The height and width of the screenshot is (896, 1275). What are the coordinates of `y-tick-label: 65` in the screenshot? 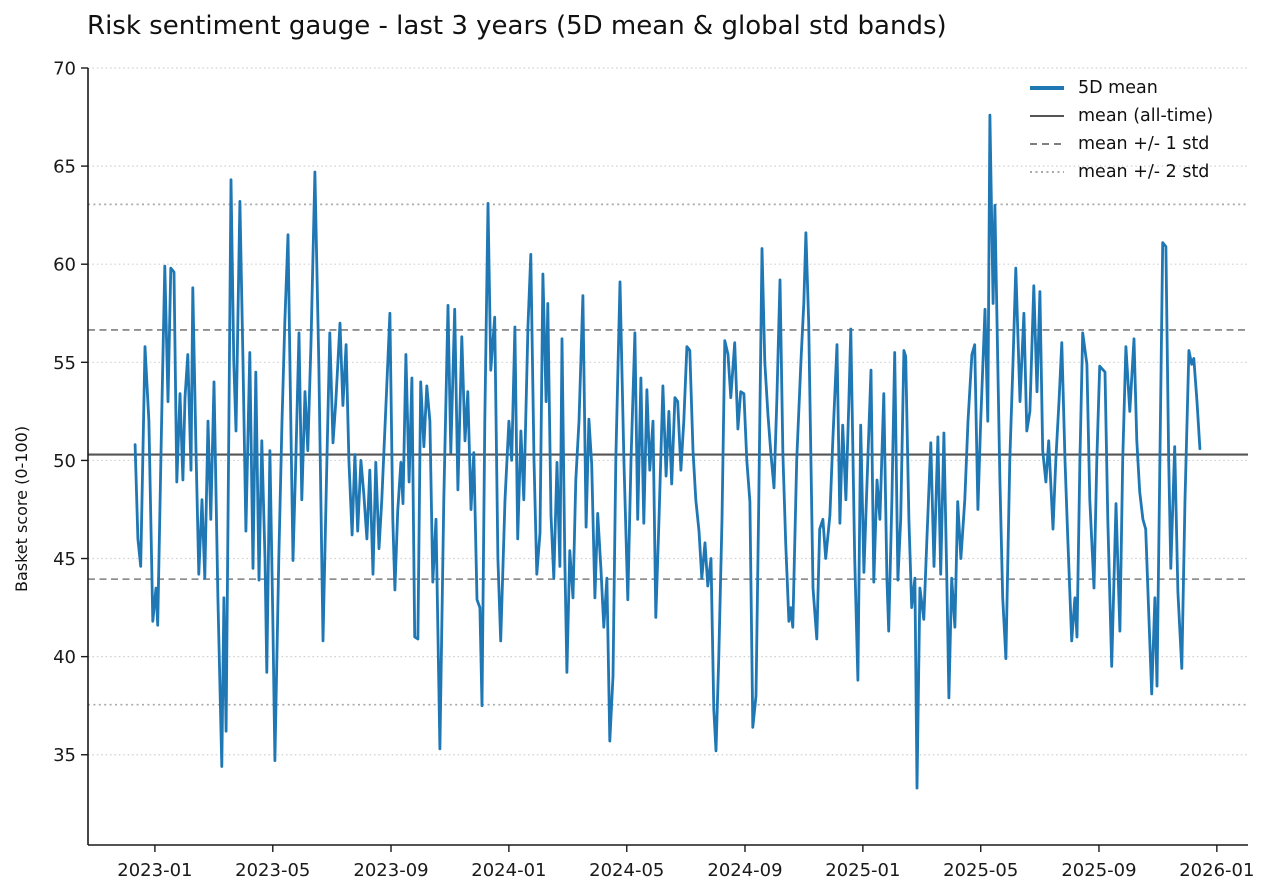 It's located at (64, 167).